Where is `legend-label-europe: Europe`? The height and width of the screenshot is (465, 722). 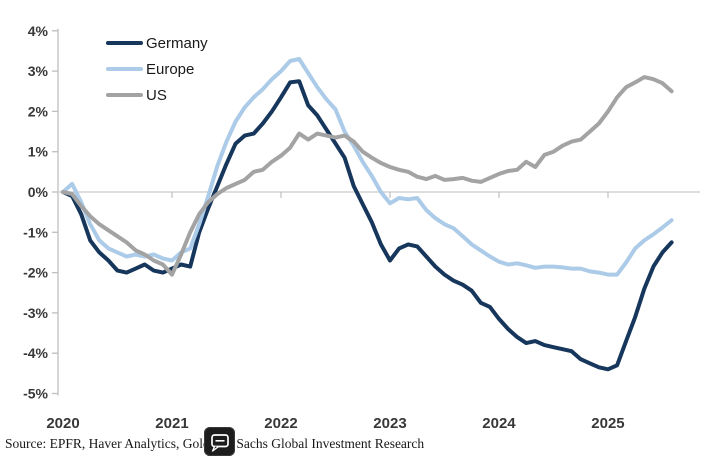 legend-label-europe: Europe is located at coordinates (170, 69).